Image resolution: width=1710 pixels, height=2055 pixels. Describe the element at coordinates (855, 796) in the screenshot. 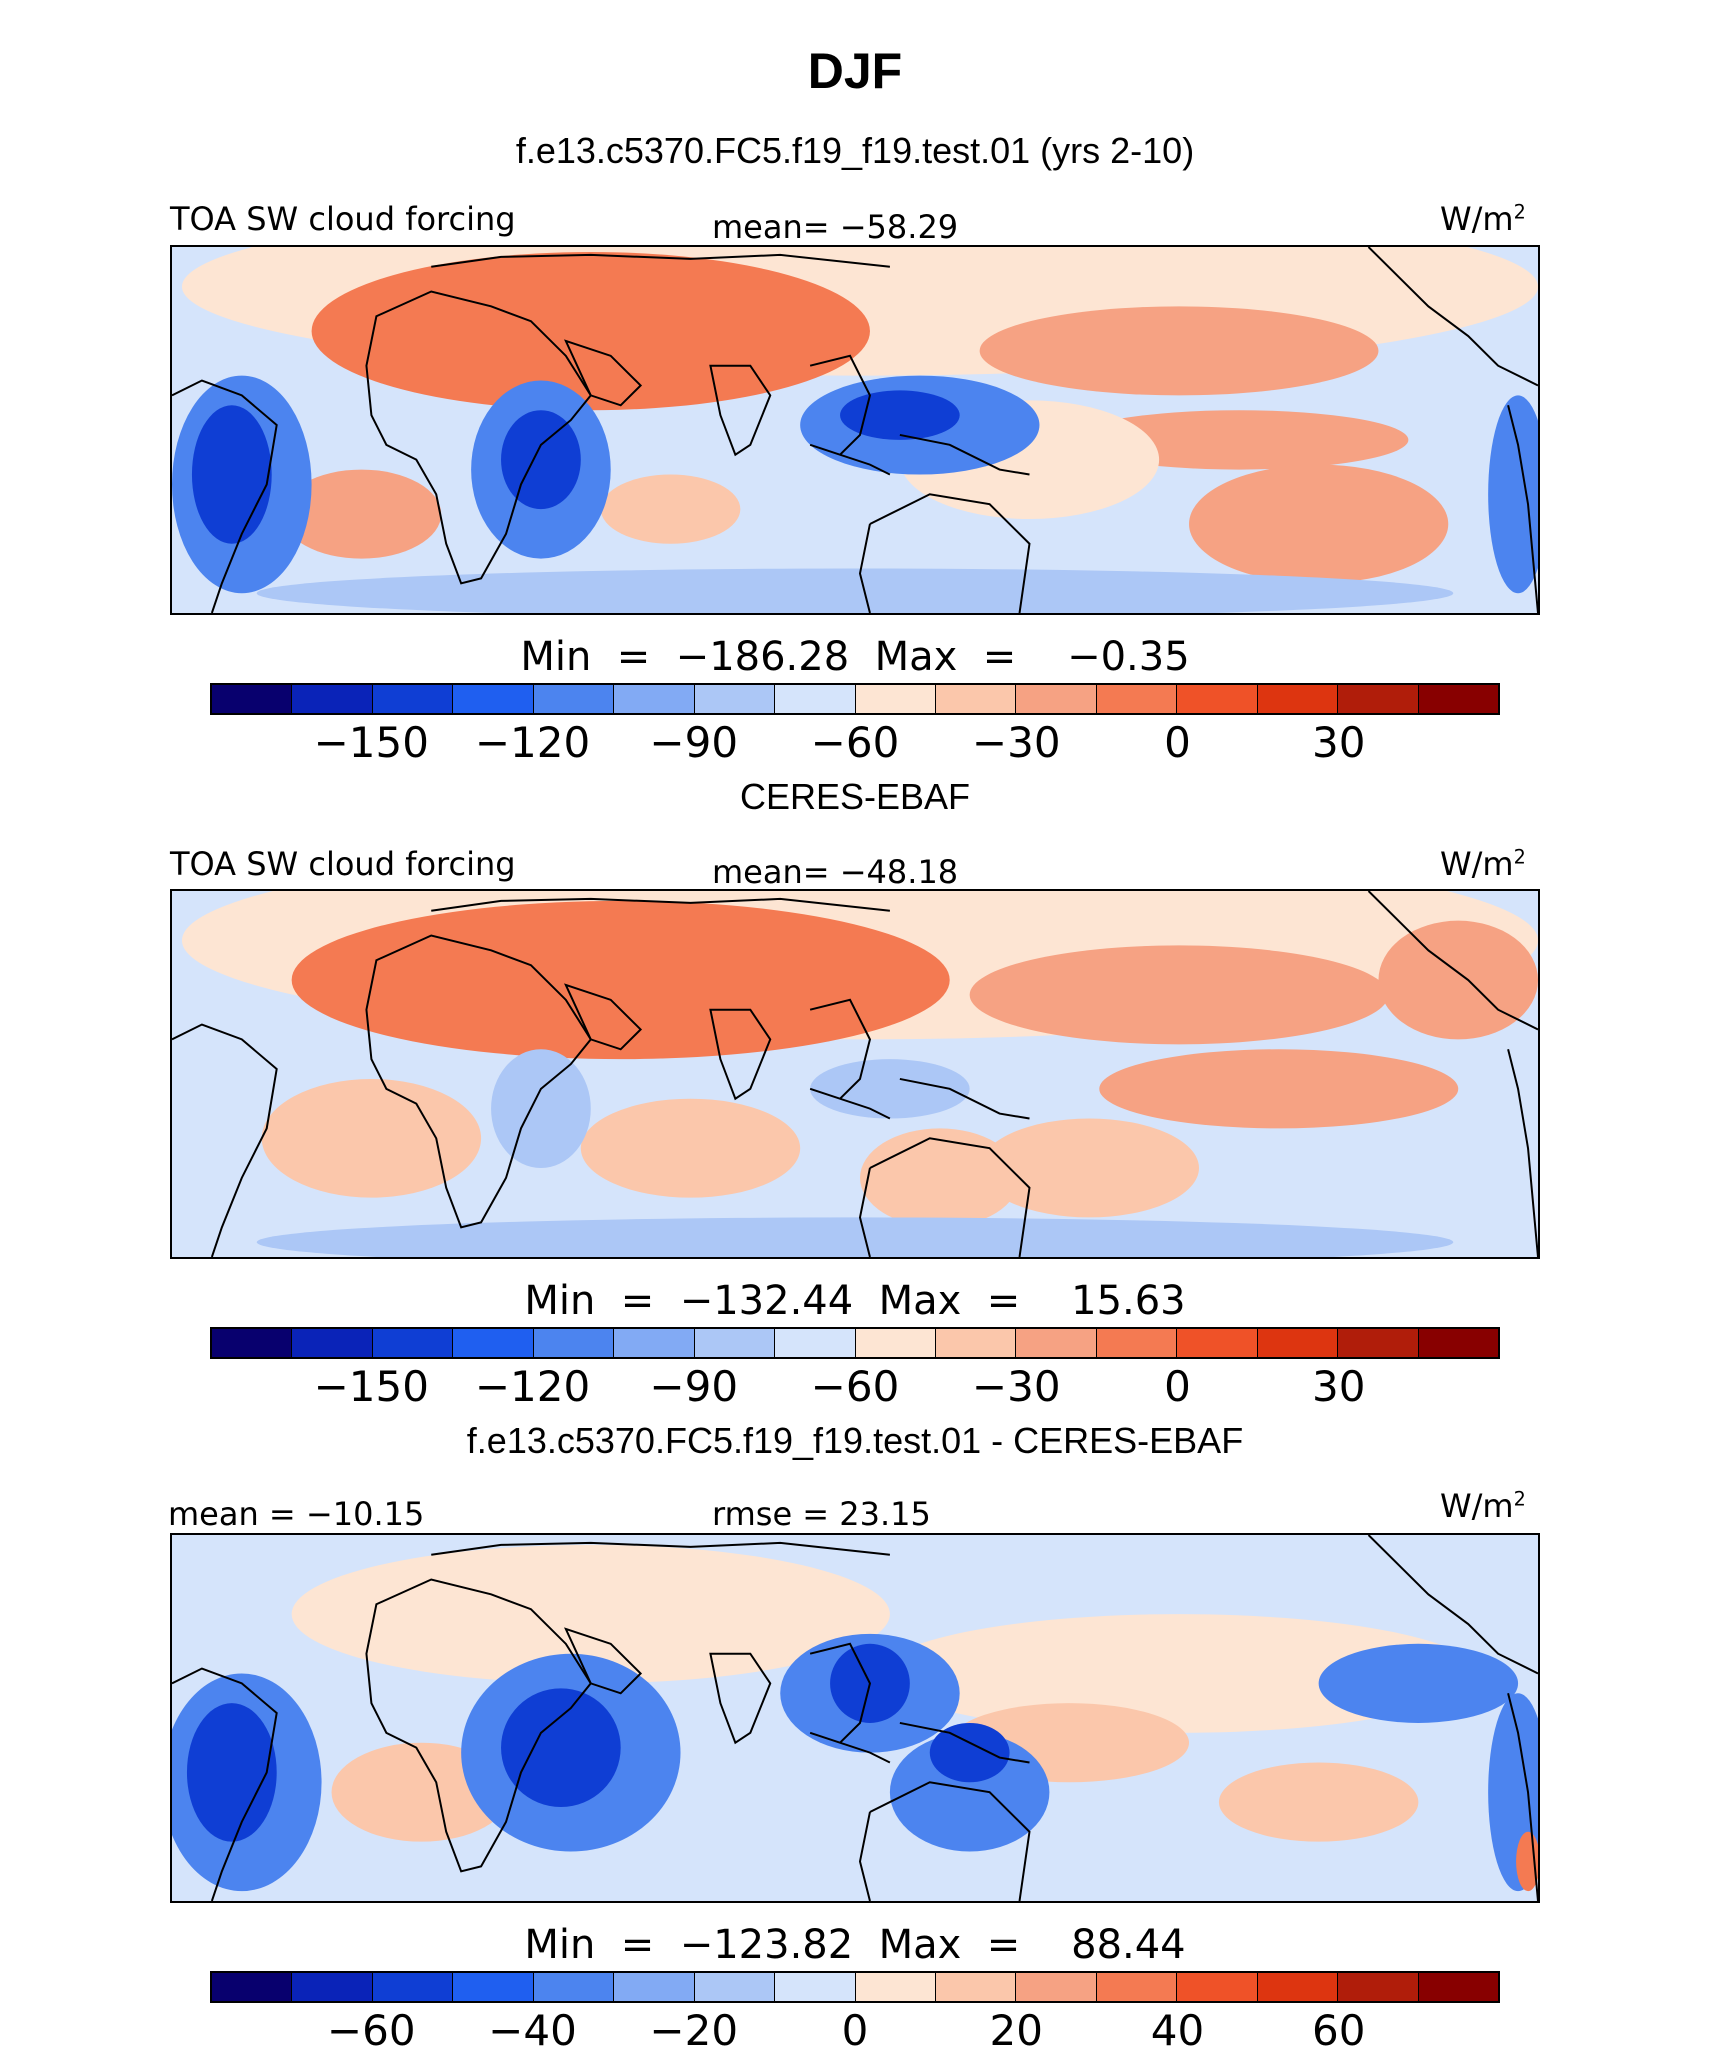

I see `panel-2-title: CERES-EBAF` at that location.